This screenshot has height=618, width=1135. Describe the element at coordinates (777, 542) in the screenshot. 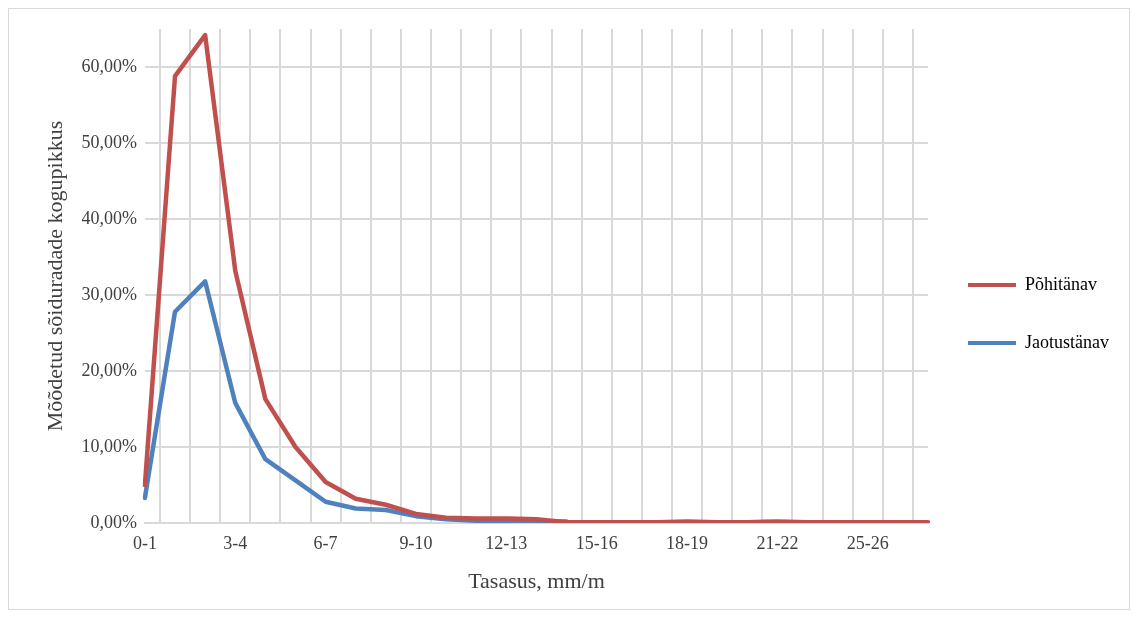

I see `x-tick-label: 21-22` at that location.